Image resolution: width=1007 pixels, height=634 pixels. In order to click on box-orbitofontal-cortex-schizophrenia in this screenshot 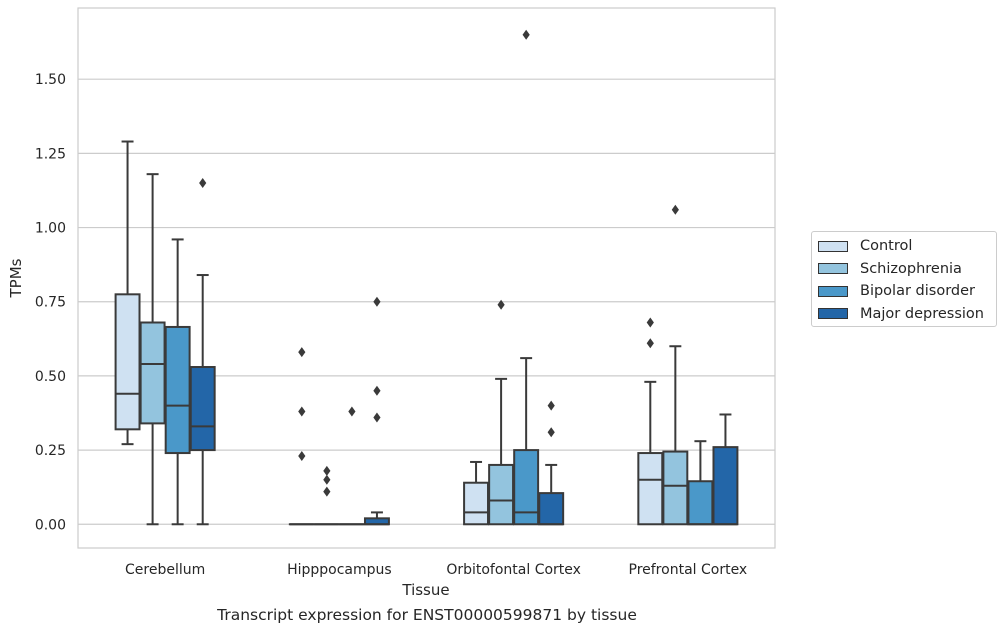, I will do `click(501, 412)`.